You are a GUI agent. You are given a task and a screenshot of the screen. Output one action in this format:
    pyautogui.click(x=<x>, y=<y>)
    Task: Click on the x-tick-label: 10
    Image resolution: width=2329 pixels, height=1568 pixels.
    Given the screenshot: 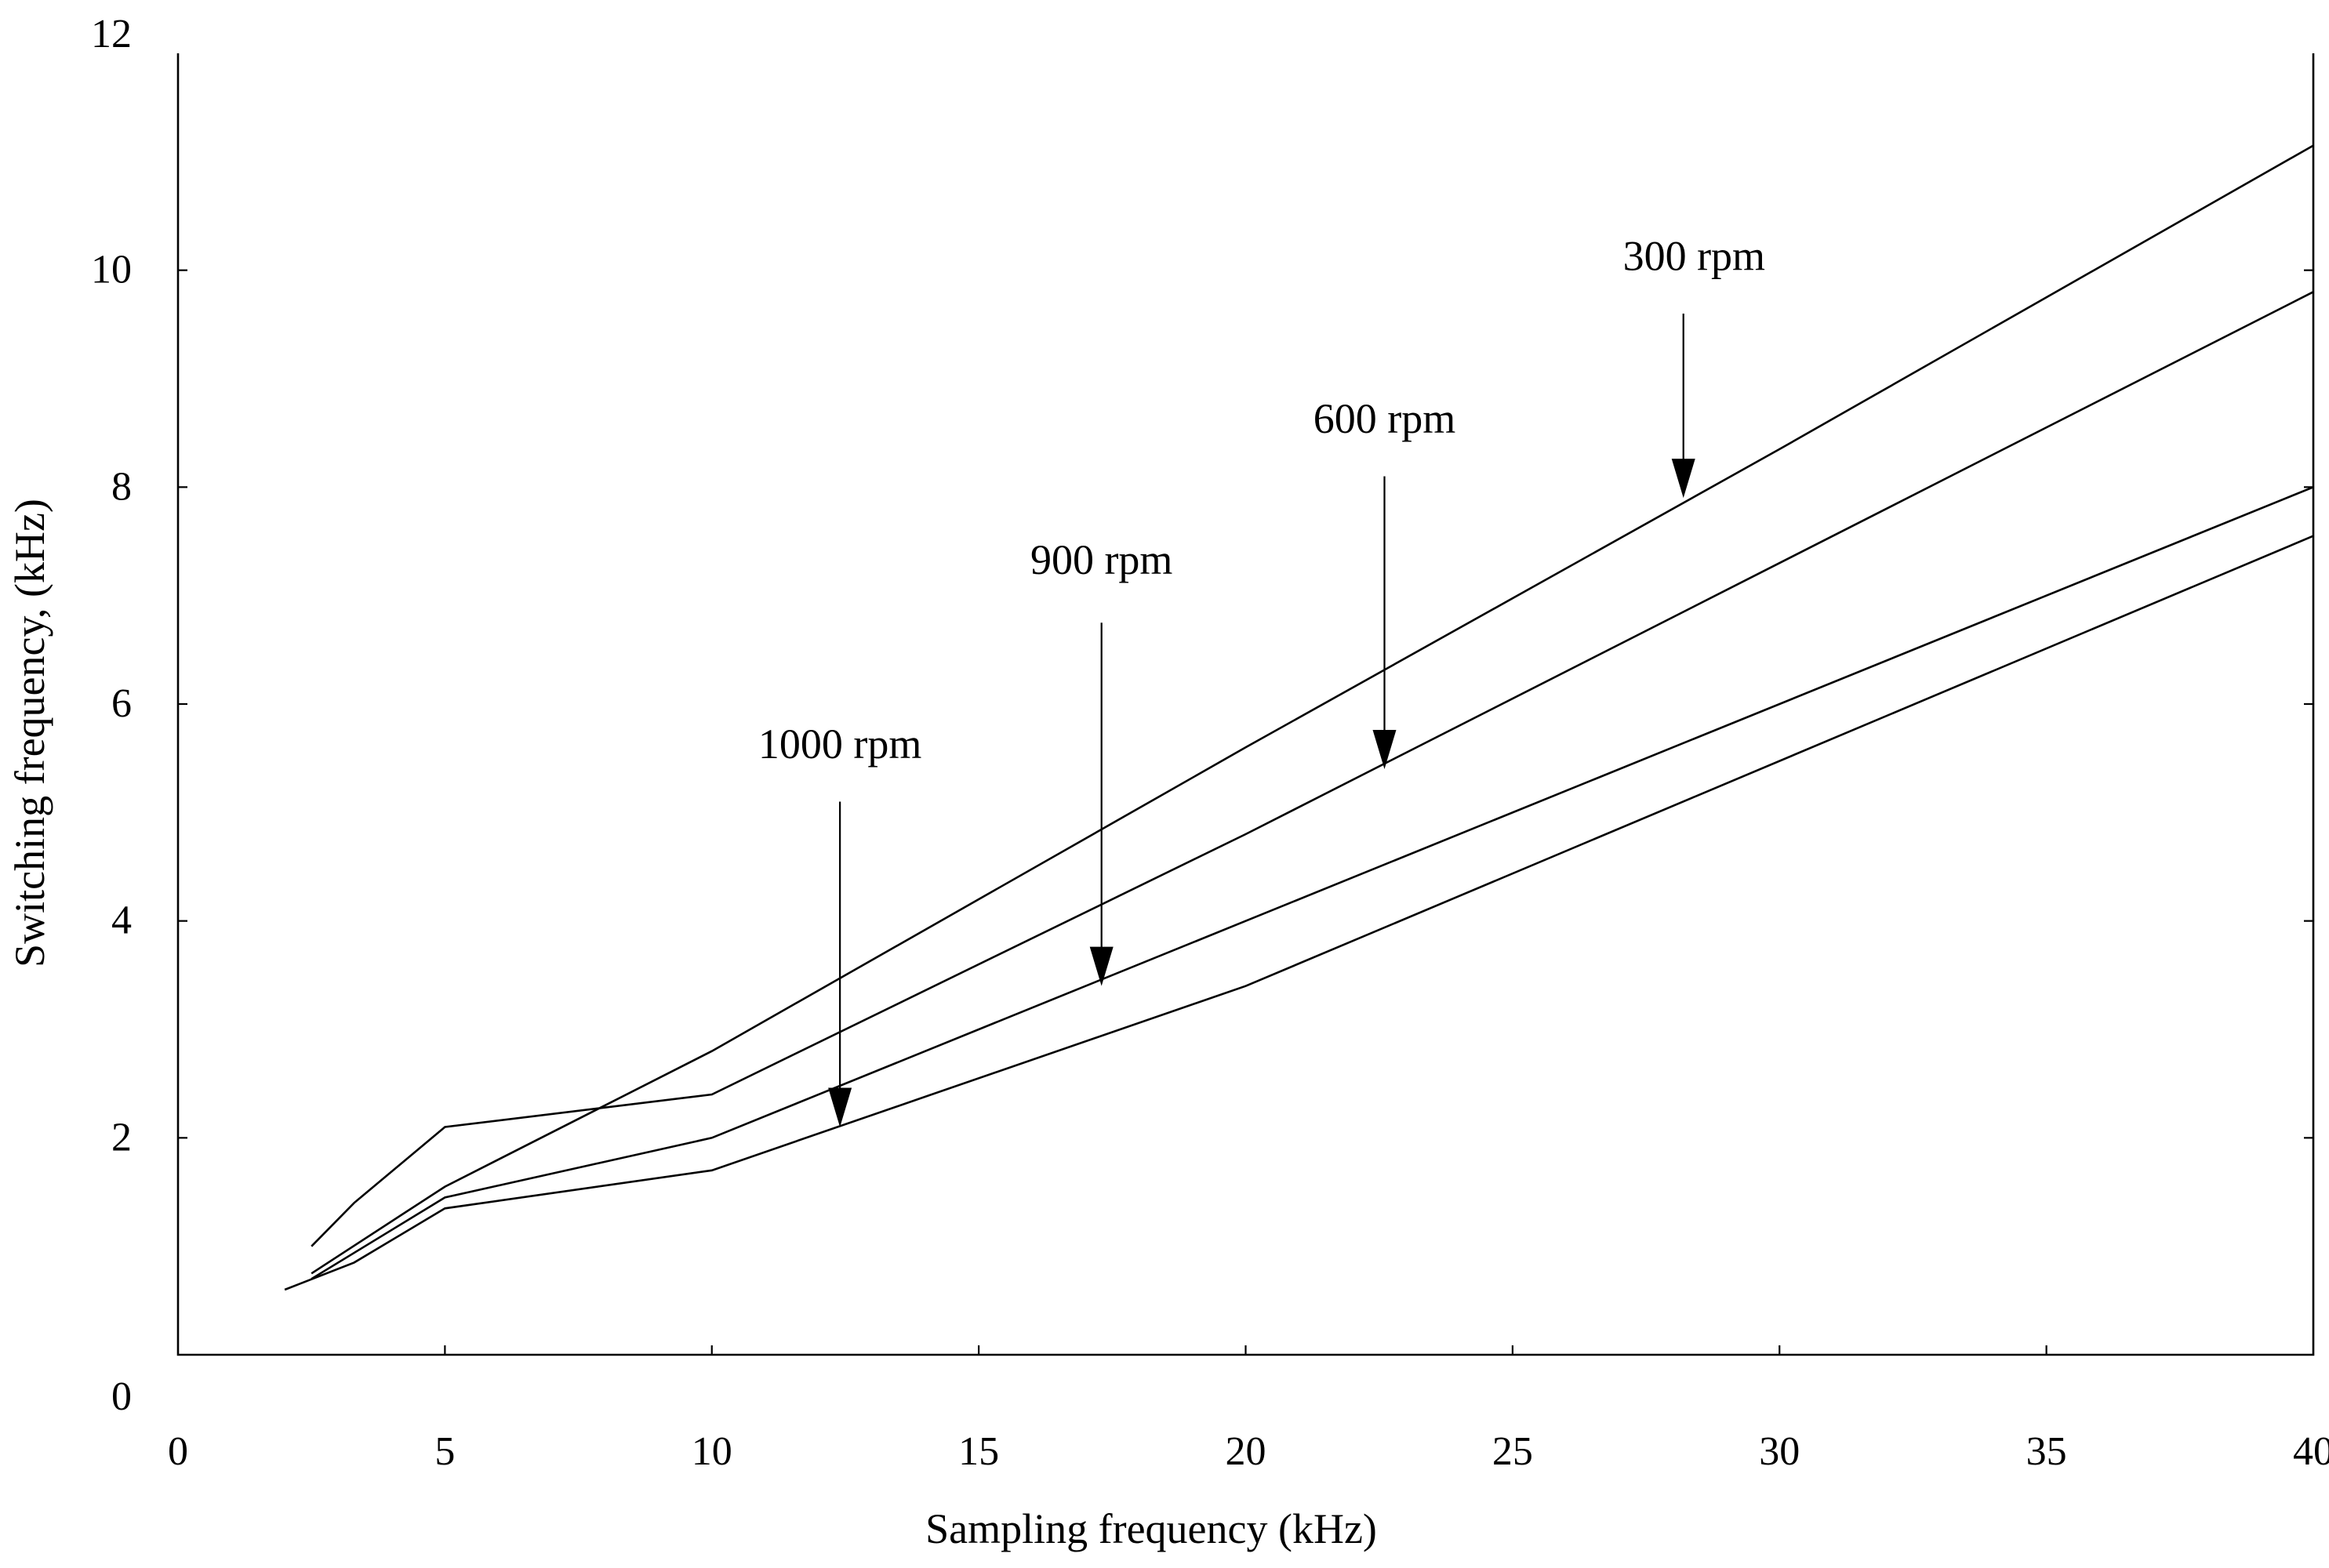 What is the action you would take?
    pyautogui.click(x=712, y=1451)
    